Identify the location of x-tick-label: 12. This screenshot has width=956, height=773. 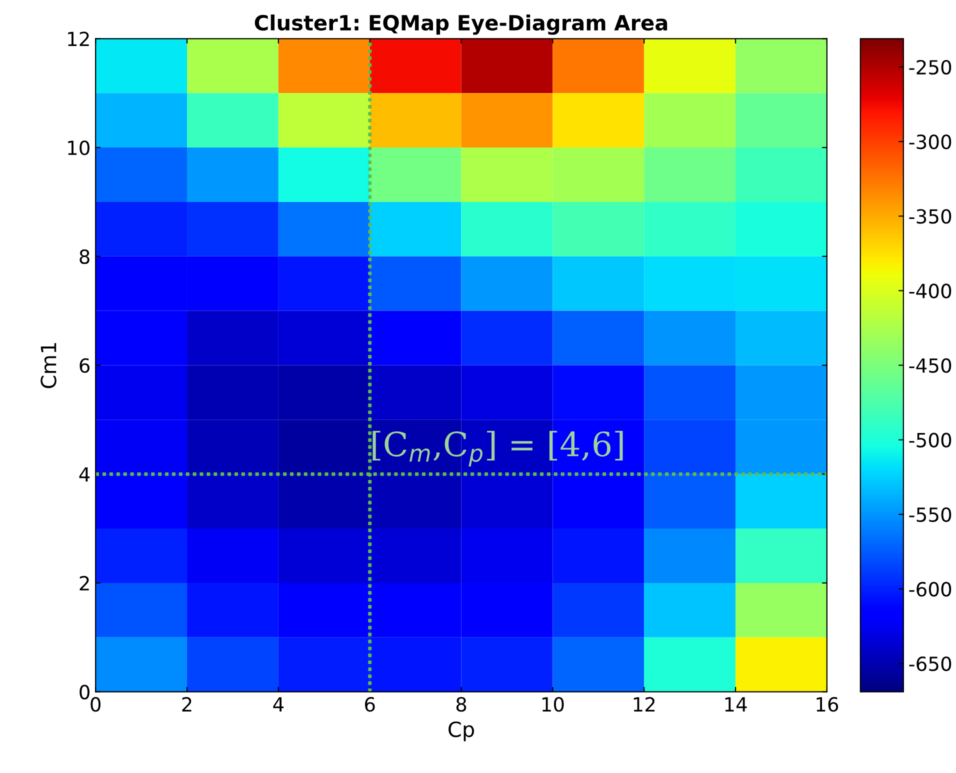
(644, 704).